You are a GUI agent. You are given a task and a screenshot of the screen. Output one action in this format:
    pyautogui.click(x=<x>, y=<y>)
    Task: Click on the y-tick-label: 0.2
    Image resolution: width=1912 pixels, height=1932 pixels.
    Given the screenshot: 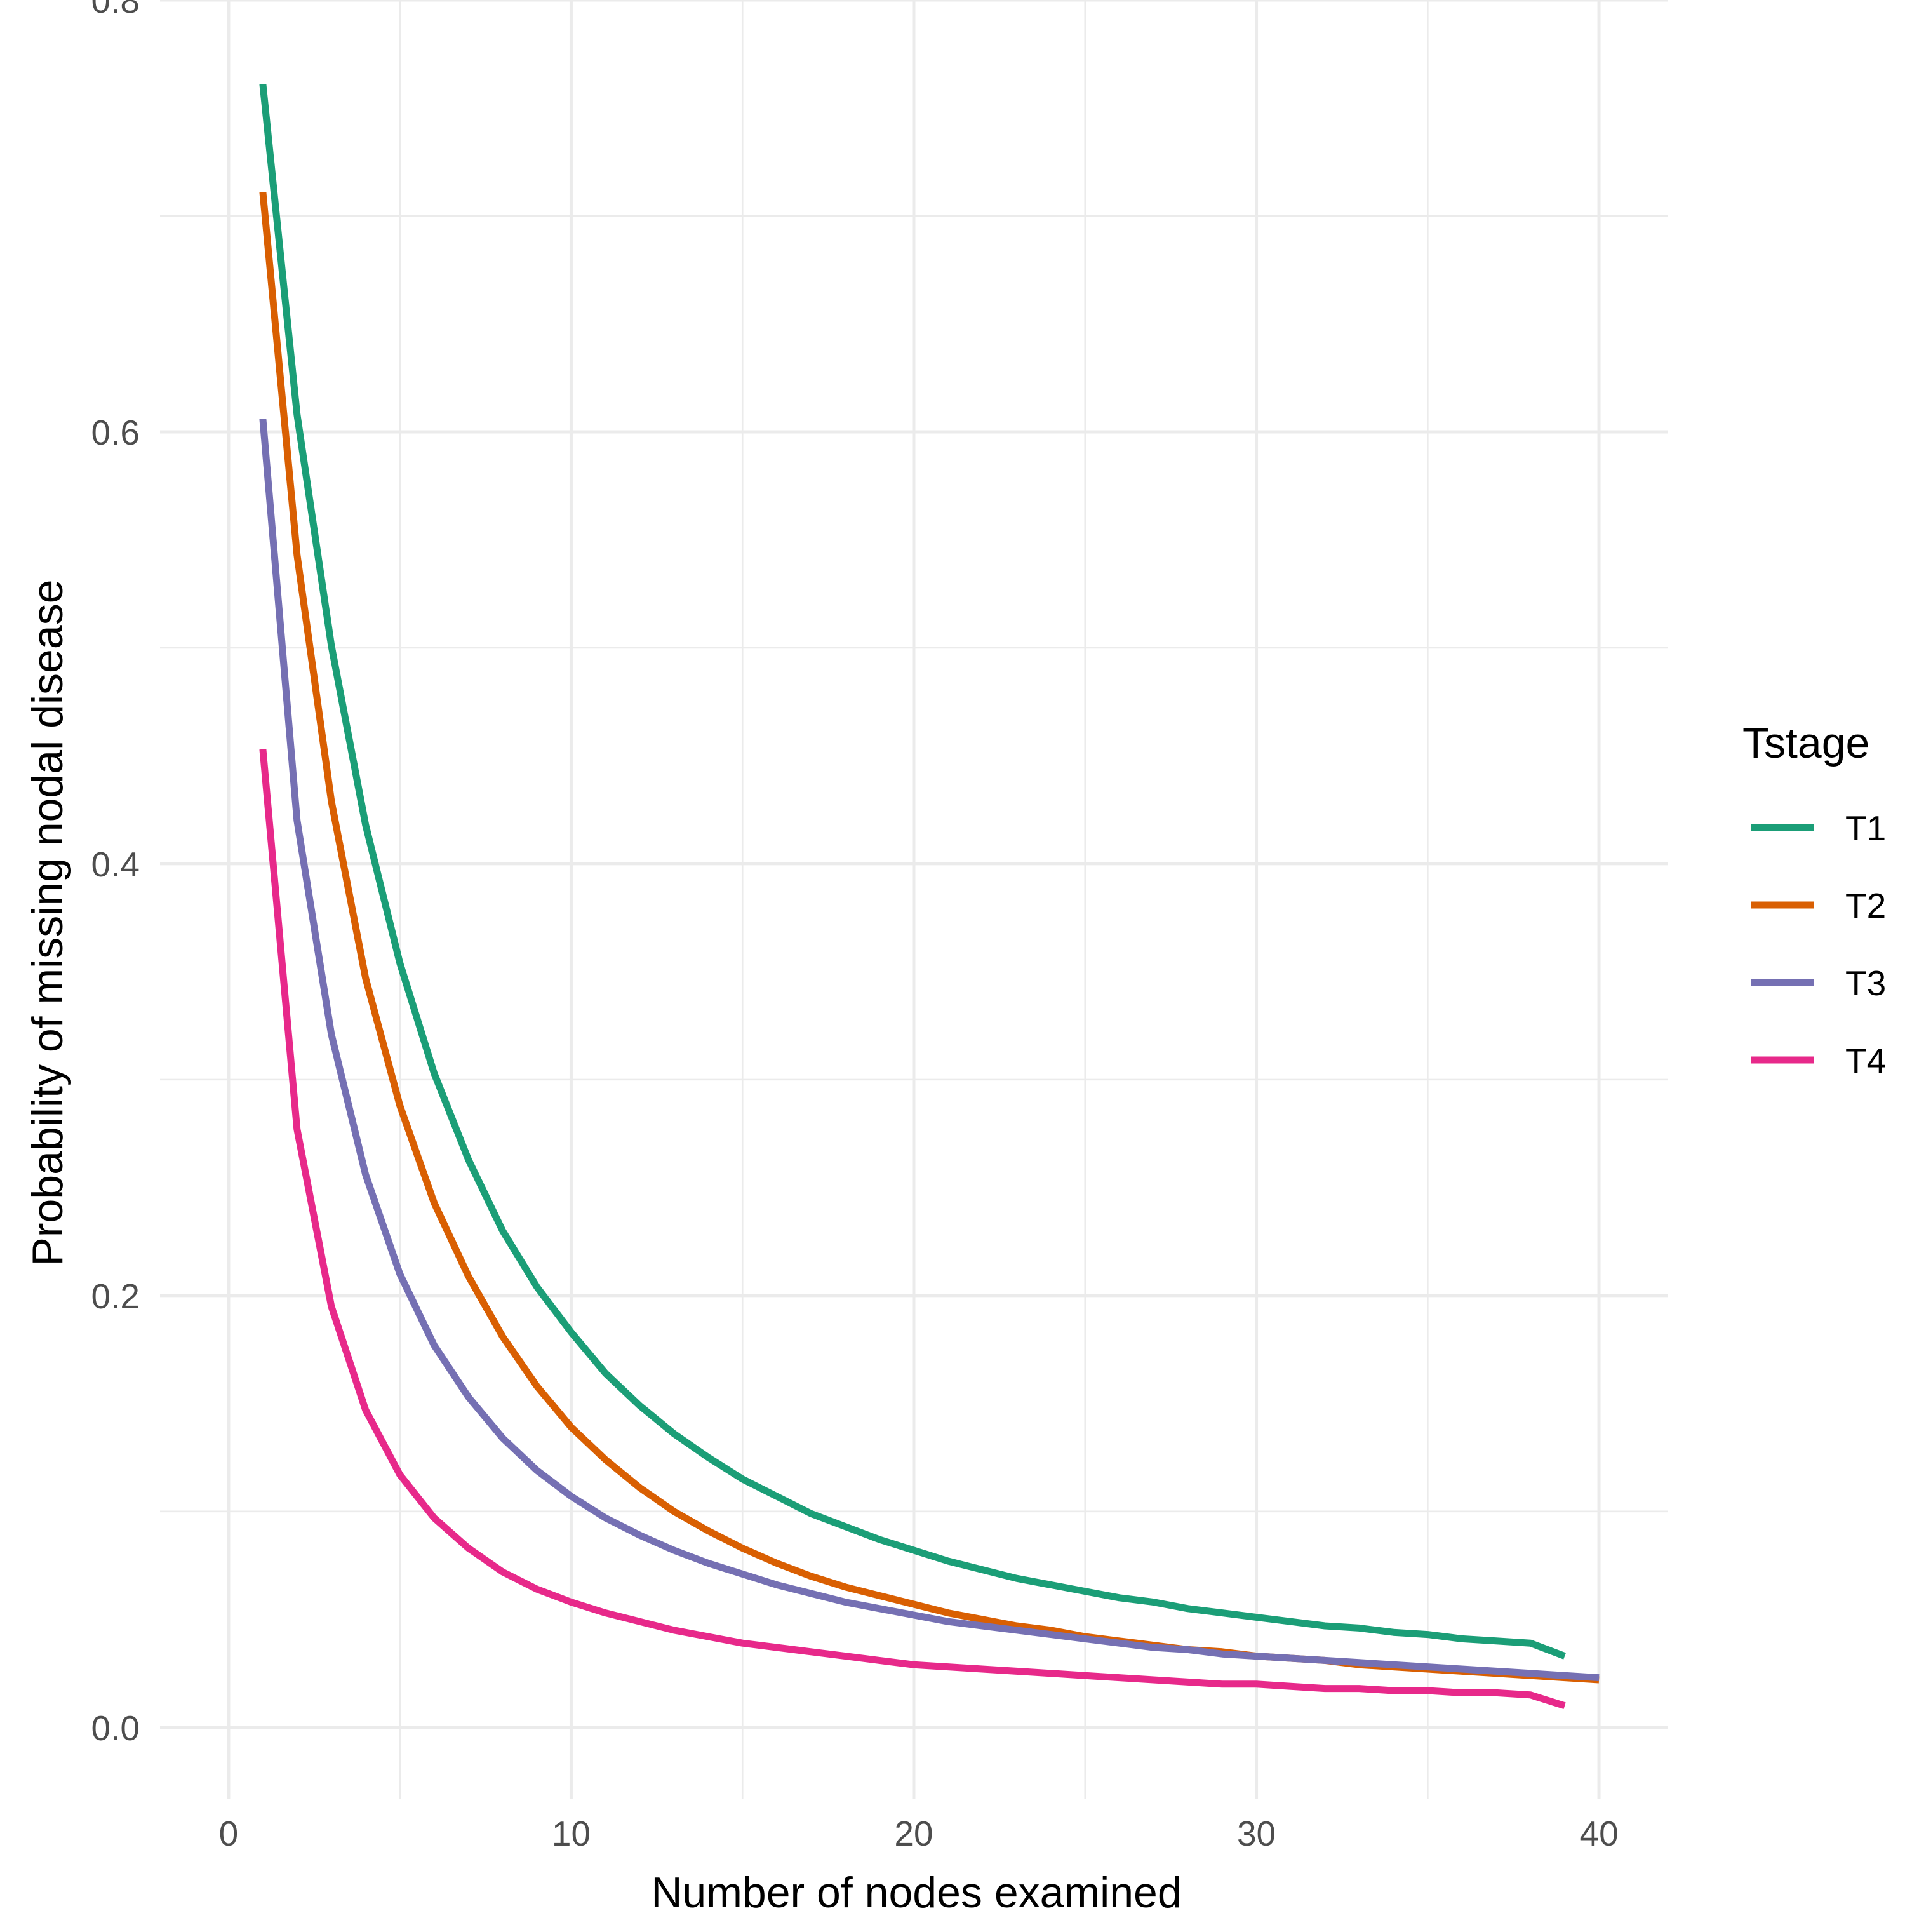 What is the action you would take?
    pyautogui.click(x=115, y=1296)
    